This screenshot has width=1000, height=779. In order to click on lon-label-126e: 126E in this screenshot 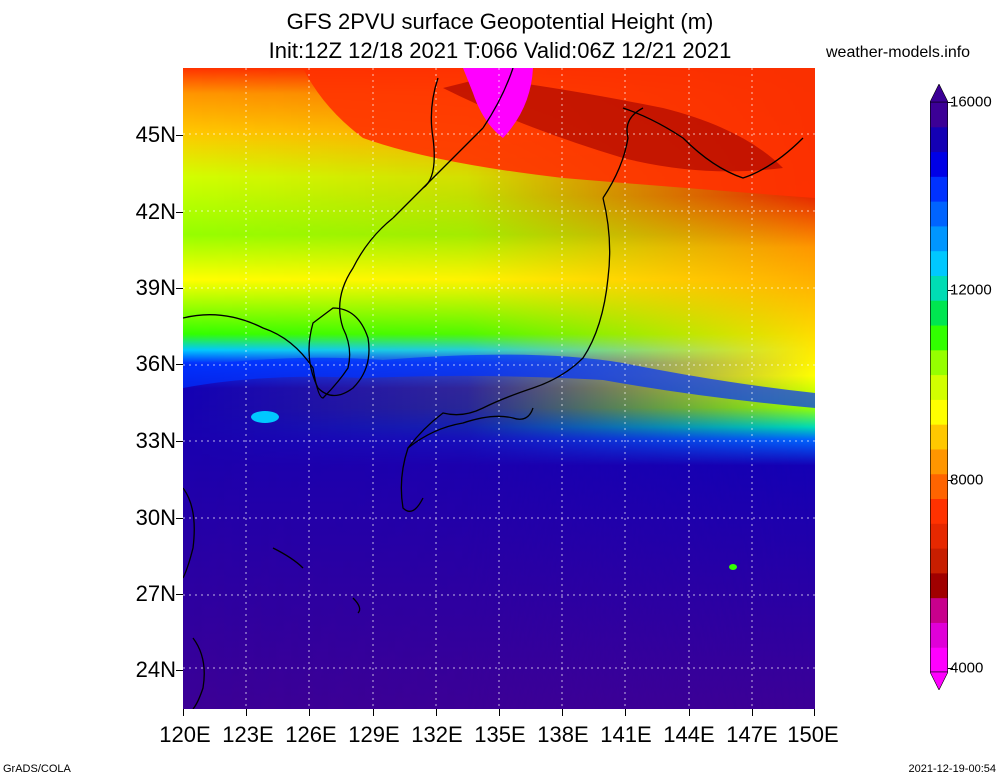, I will do `click(311, 734)`.